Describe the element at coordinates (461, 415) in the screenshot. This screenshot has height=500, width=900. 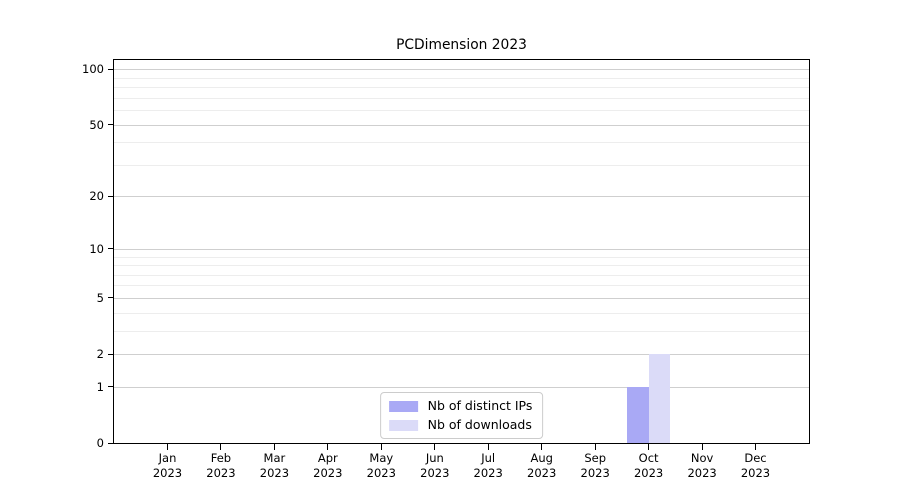
I see `legend: Nb of distinct IPs Nb of downloads` at that location.